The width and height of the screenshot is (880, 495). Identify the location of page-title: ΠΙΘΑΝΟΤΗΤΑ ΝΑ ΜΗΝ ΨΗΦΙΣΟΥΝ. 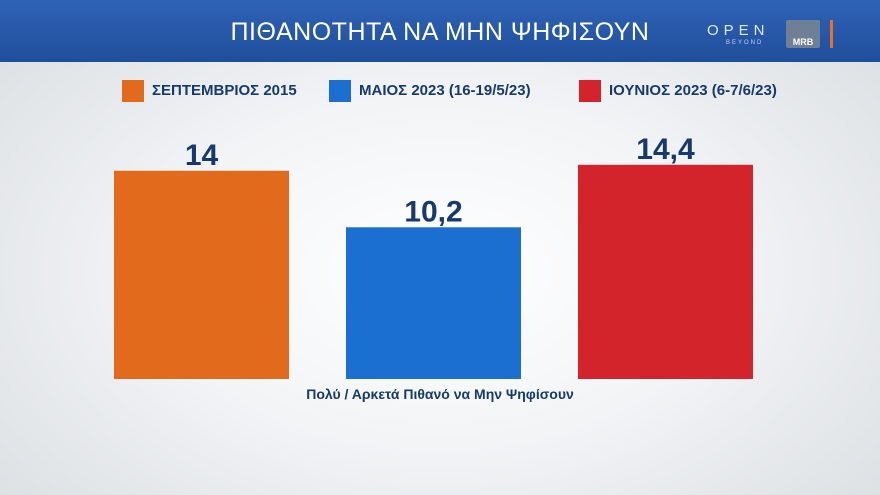
(440, 32).